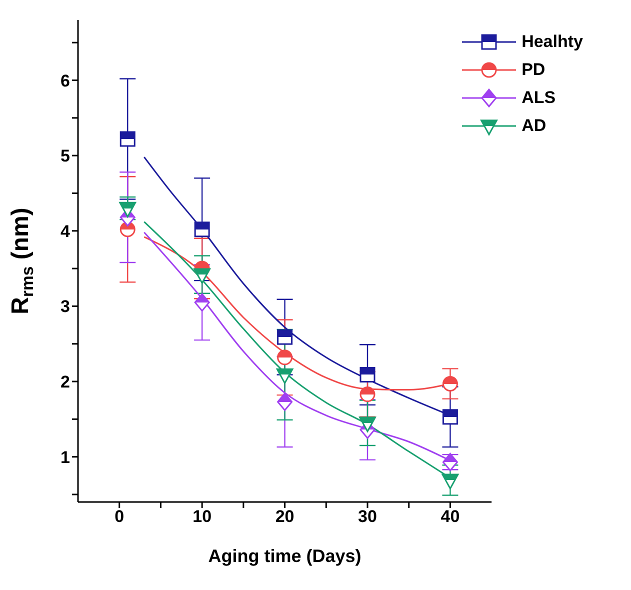 The width and height of the screenshot is (631, 590). Describe the element at coordinates (65, 231) in the screenshot. I see `y-tick-label: 4` at that location.